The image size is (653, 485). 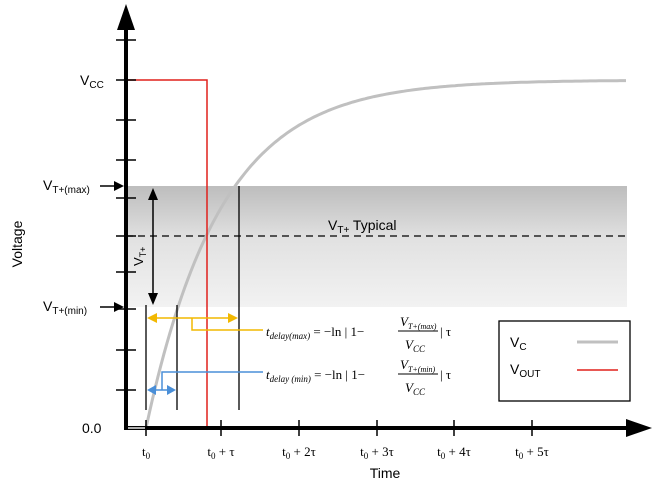 I want to click on vt-min-pointer-arrow-icon, so click(x=119, y=307).